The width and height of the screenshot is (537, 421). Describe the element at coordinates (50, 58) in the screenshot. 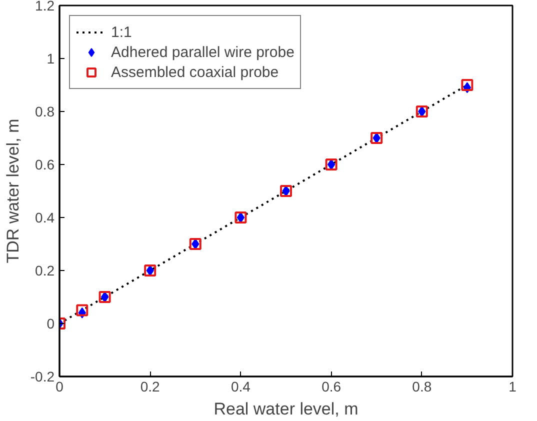

I see `y-tick-label: 1` at that location.